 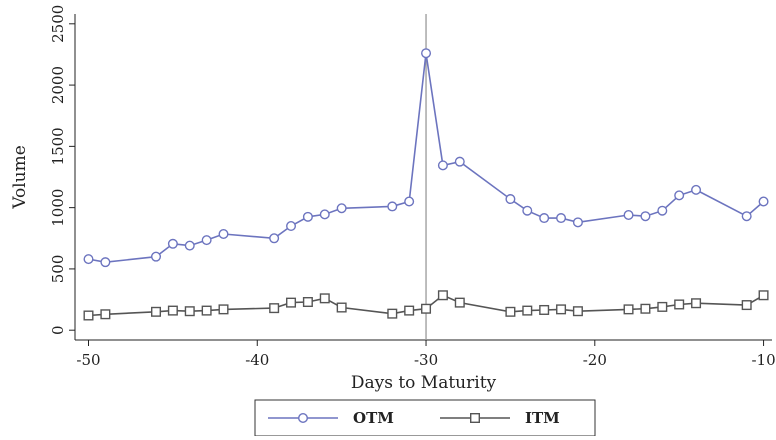 What do you see at coordinates (257, 360) in the screenshot?
I see `x-tick-label: -40` at bounding box center [257, 360].